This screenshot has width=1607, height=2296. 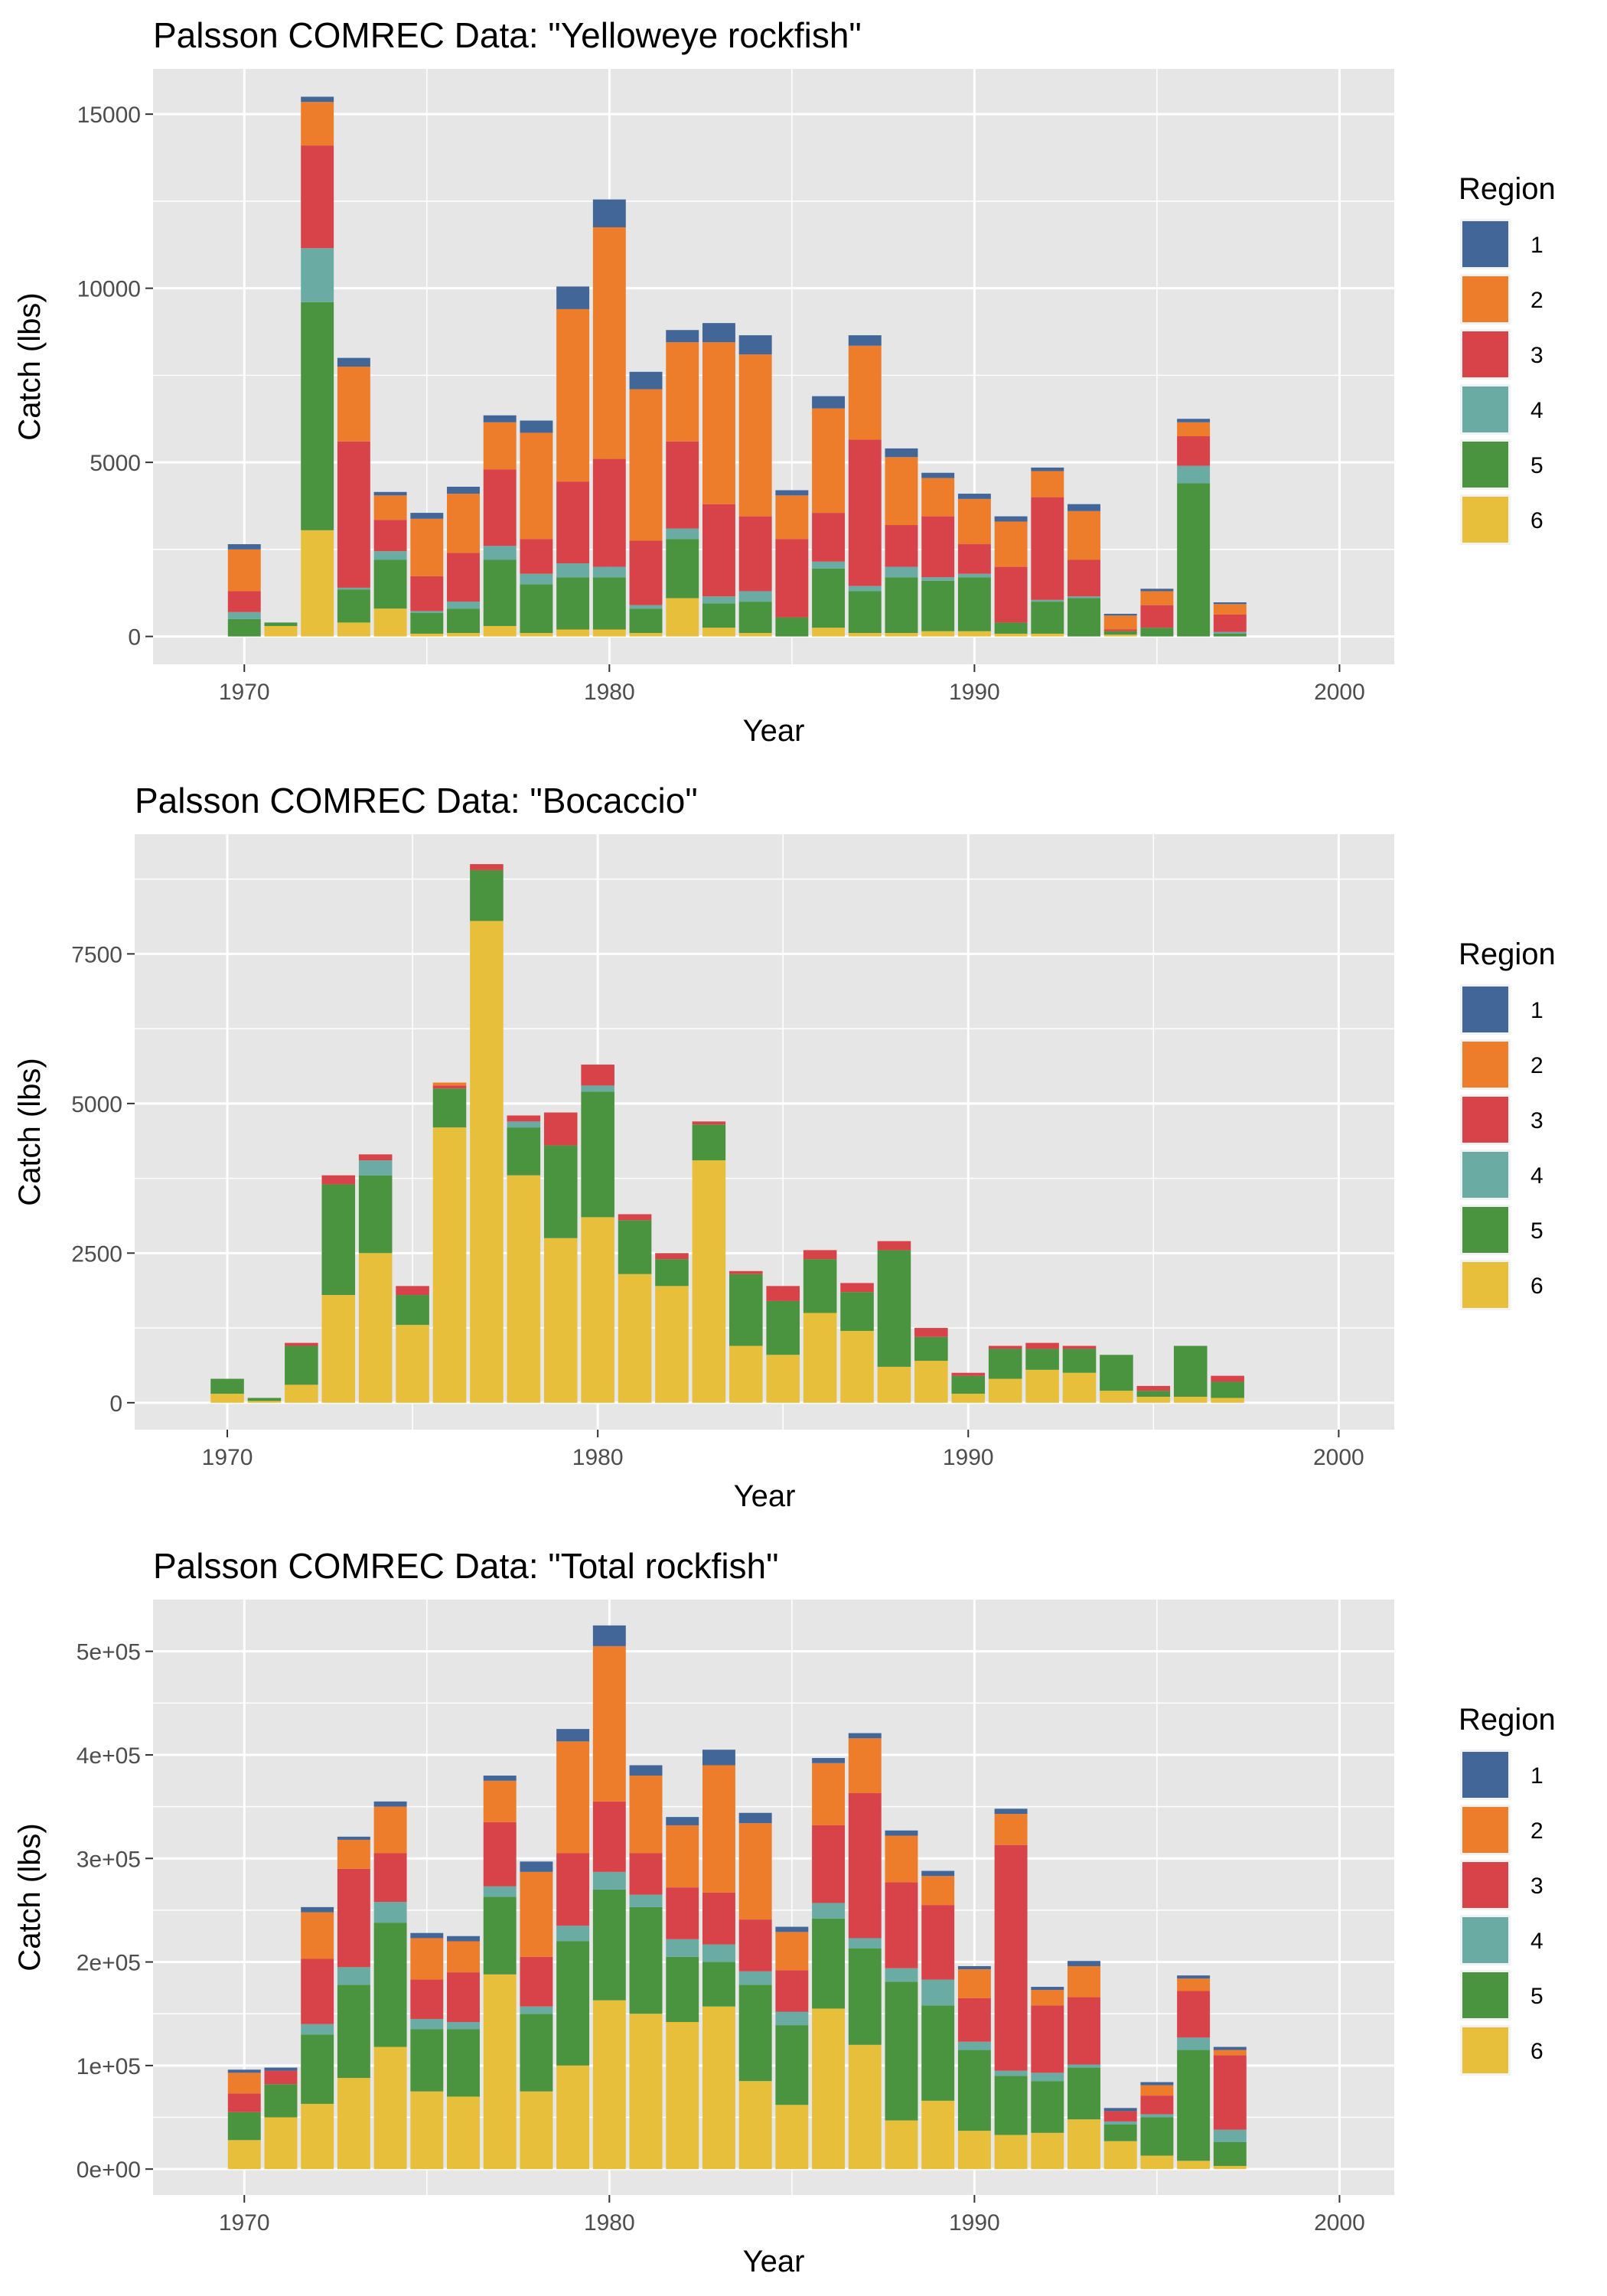 I want to click on legend-title: Region, so click(x=1507, y=1720).